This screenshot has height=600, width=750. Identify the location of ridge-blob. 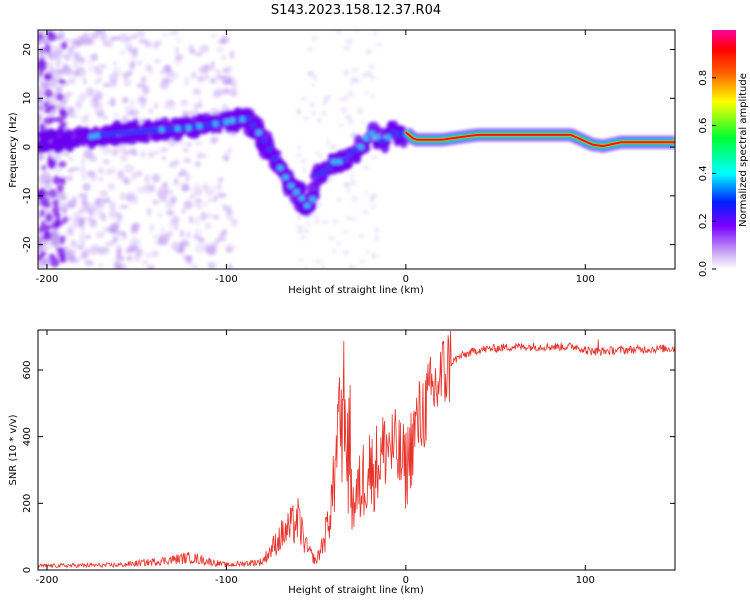
(59, 132).